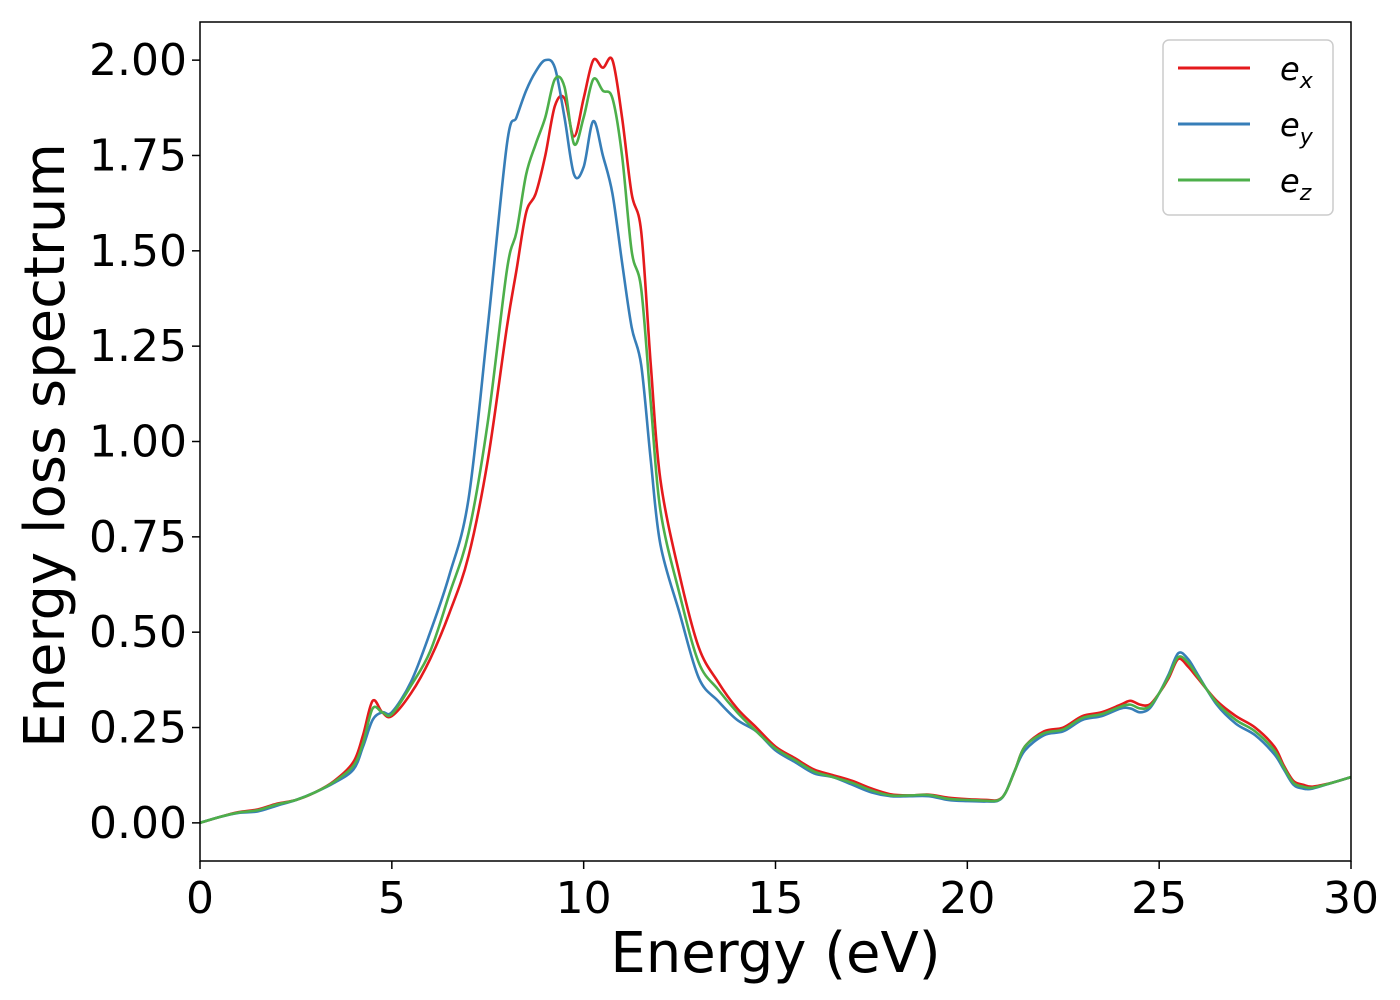 This screenshot has height=1000, width=1400. What do you see at coordinates (1297, 128) in the screenshot?
I see `legend-label-e_y: ey` at bounding box center [1297, 128].